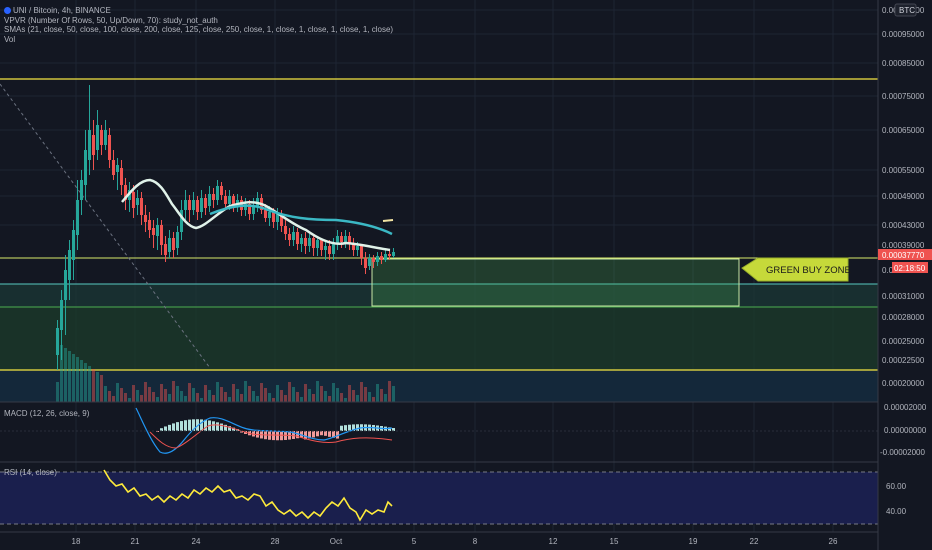 This screenshot has width=932, height=550. Describe the element at coordinates (196, 541) in the screenshot. I see `time-tick: 24` at that location.